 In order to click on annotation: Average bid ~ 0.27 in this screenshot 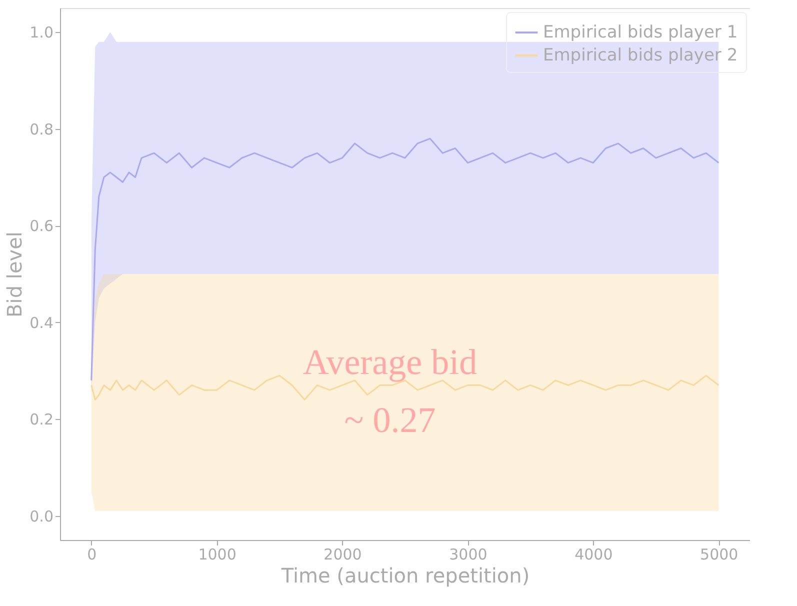, I will do `click(390, 391)`.